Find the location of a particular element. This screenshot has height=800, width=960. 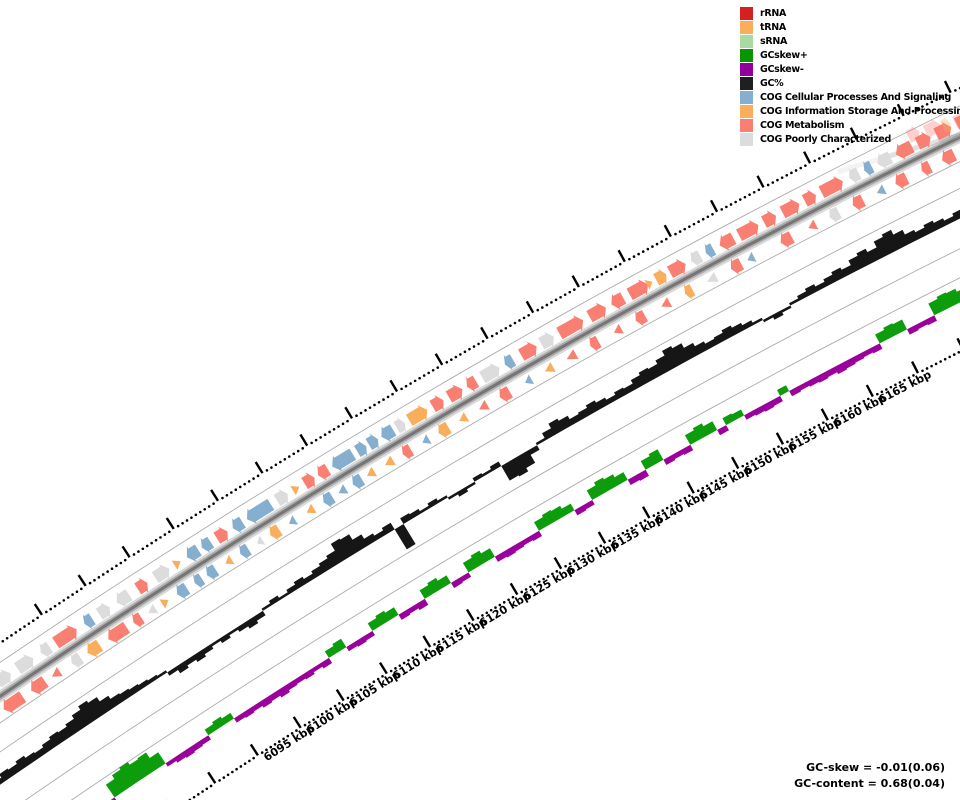

legend-item-cog_metabolism: COG Metabolism is located at coordinates (850, 125).